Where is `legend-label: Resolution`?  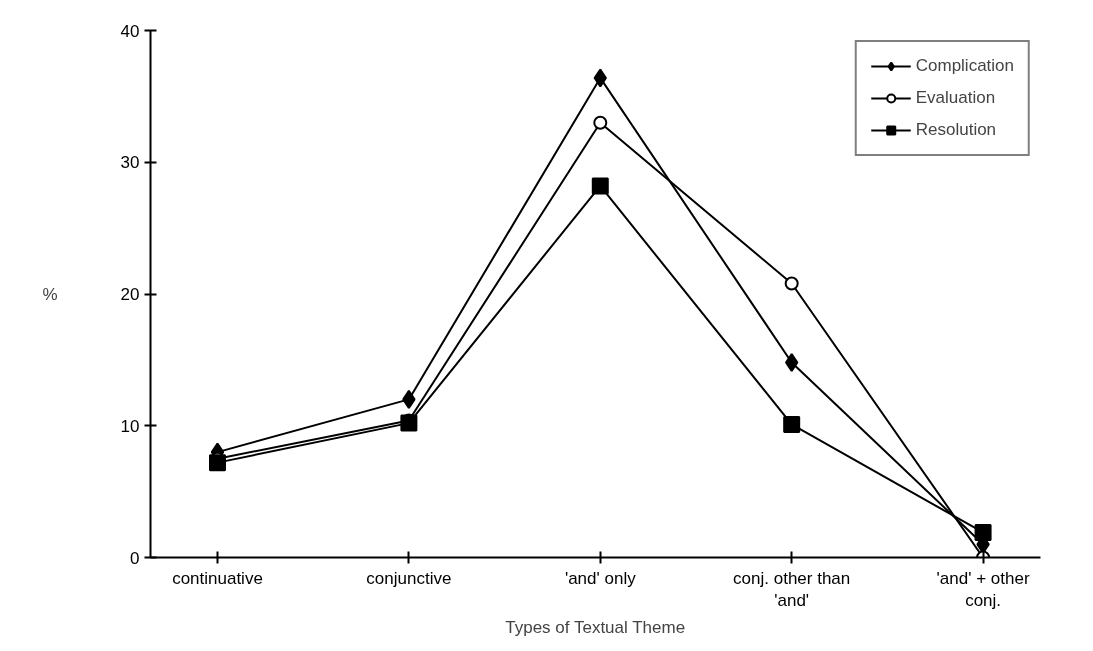
legend-label: Resolution is located at coordinates (956, 130).